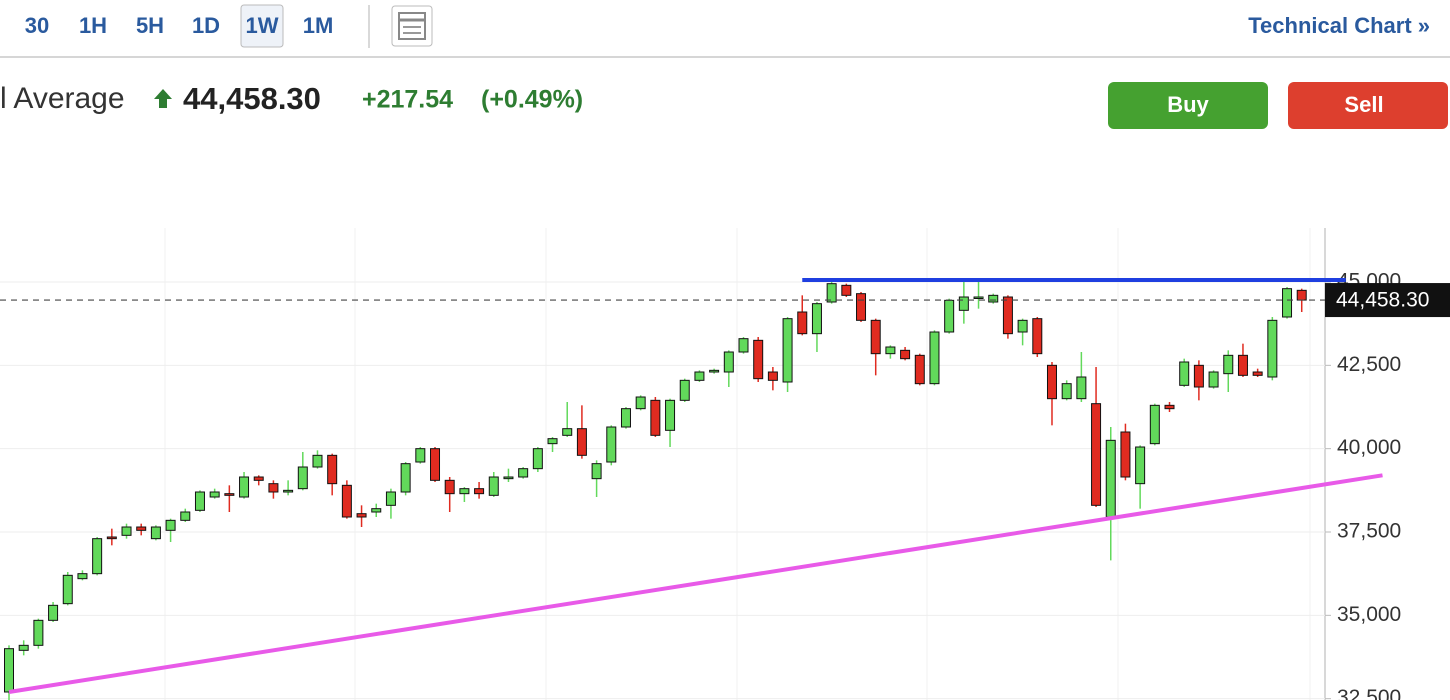  What do you see at coordinates (318, 25) in the screenshot?
I see `interval-button: 1M` at bounding box center [318, 25].